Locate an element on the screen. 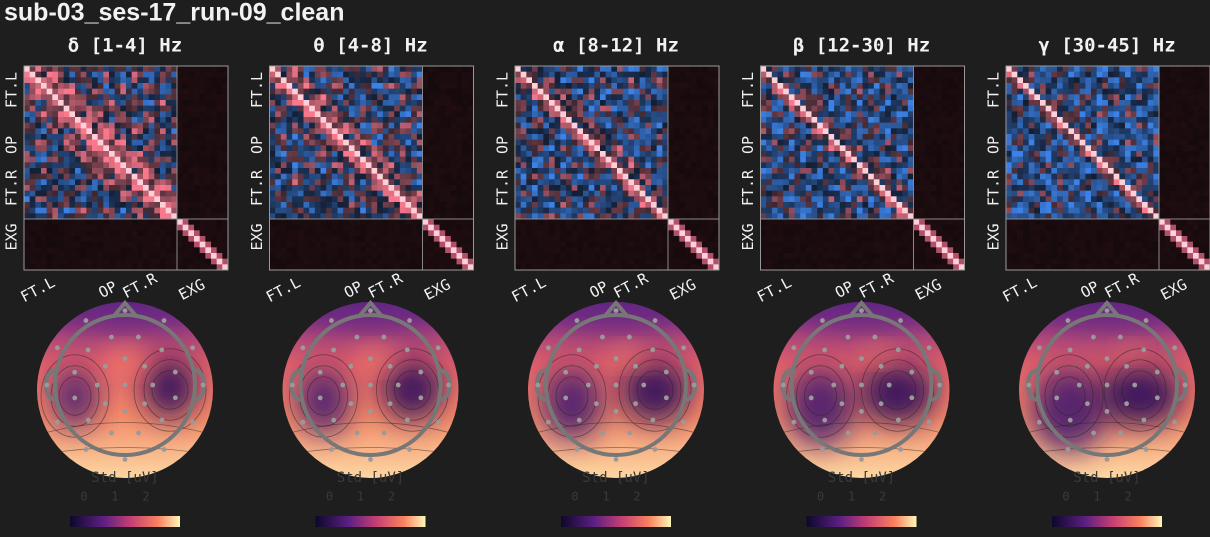  y-axis-label: EXG is located at coordinates (257, 236).